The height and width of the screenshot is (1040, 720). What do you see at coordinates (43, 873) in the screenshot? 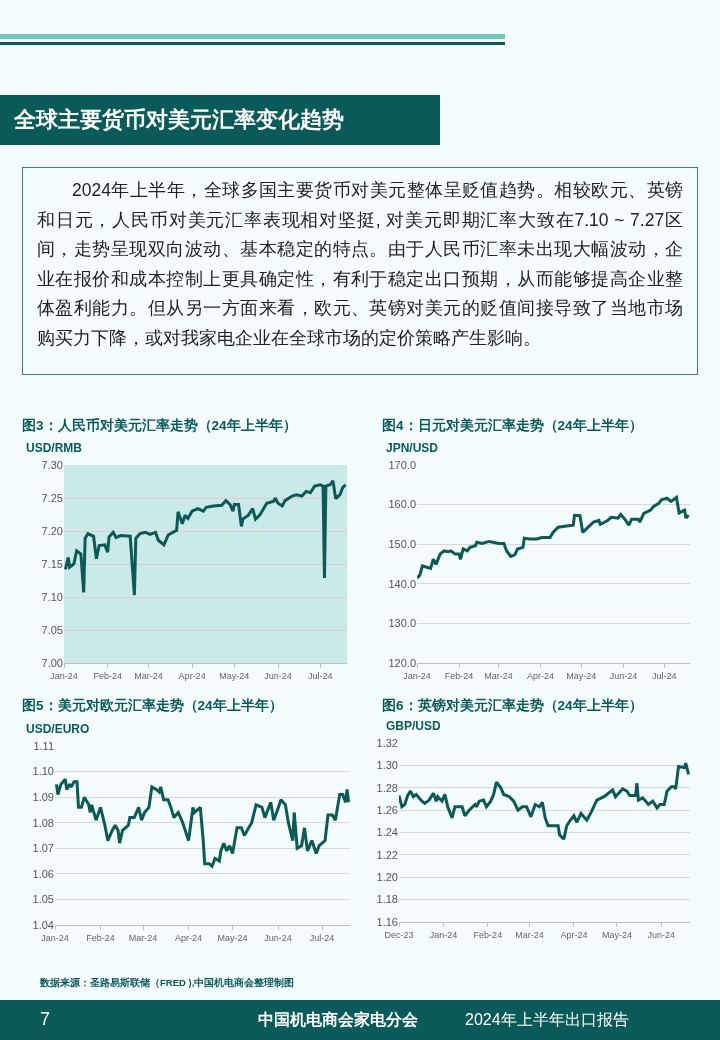
I see `y-tick-label: 1.06` at bounding box center [43, 873].